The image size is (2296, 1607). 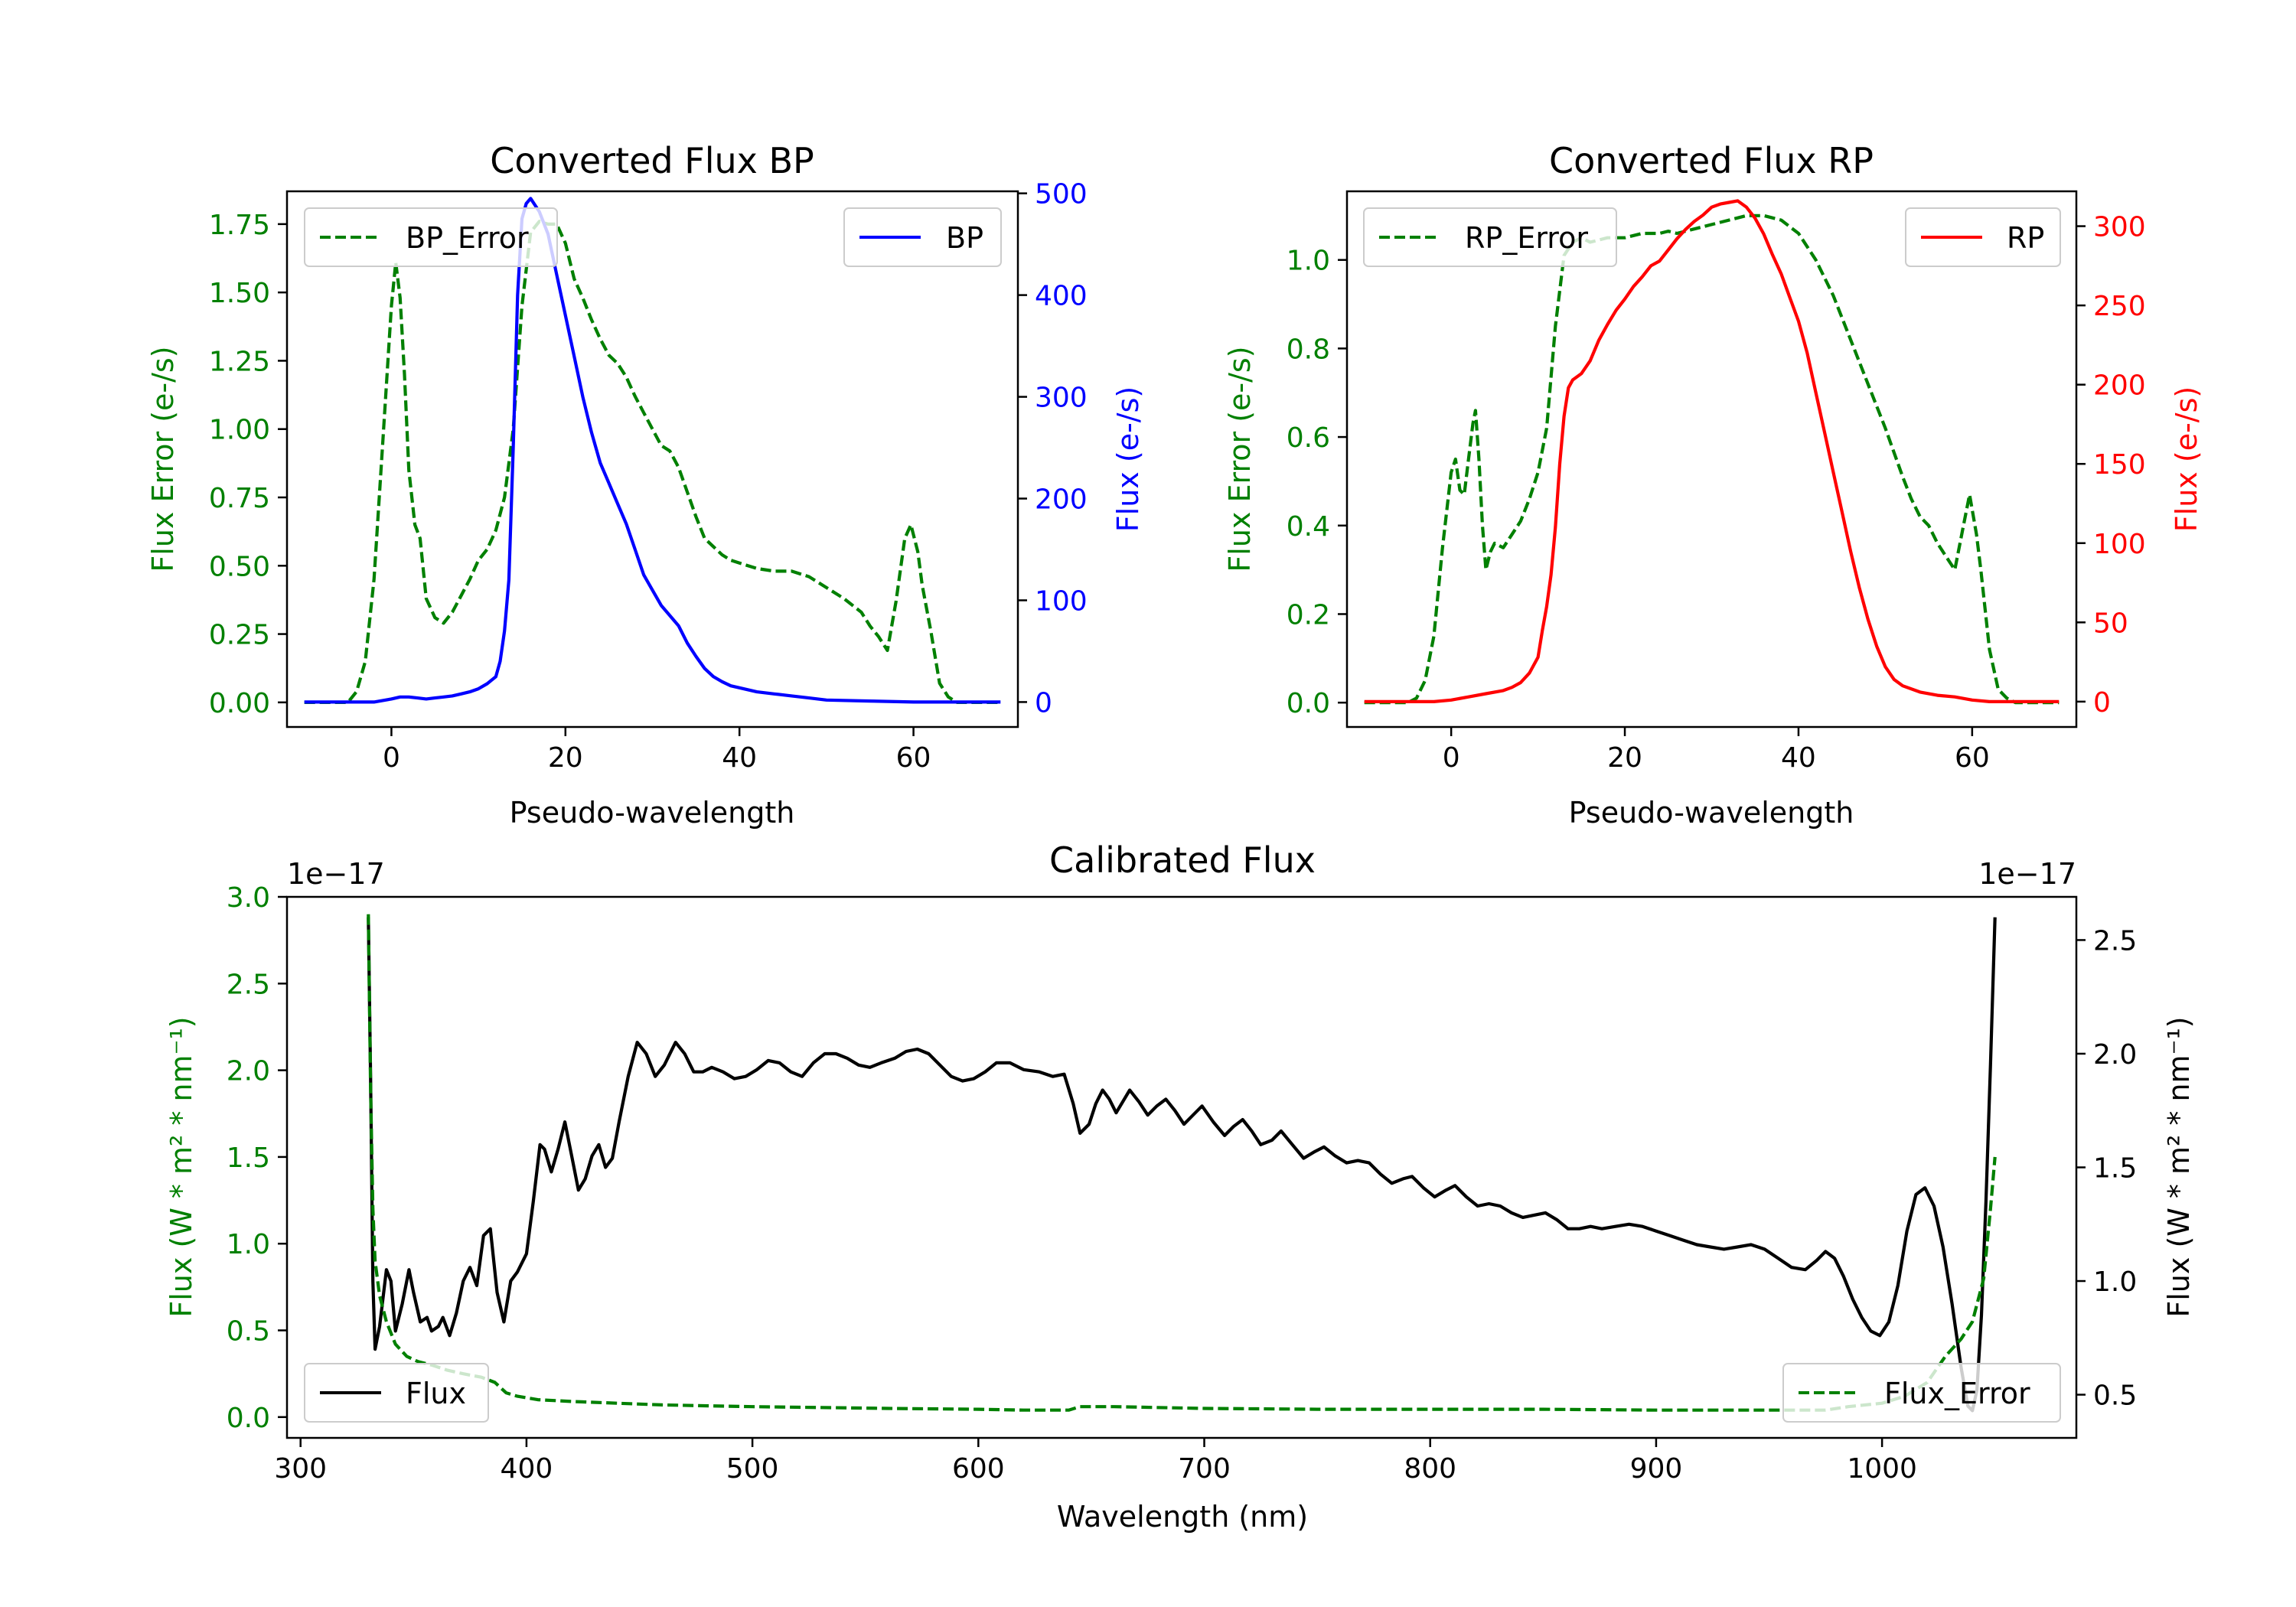 I want to click on cal-xtick-label: 700, so click(x=1204, y=1469).